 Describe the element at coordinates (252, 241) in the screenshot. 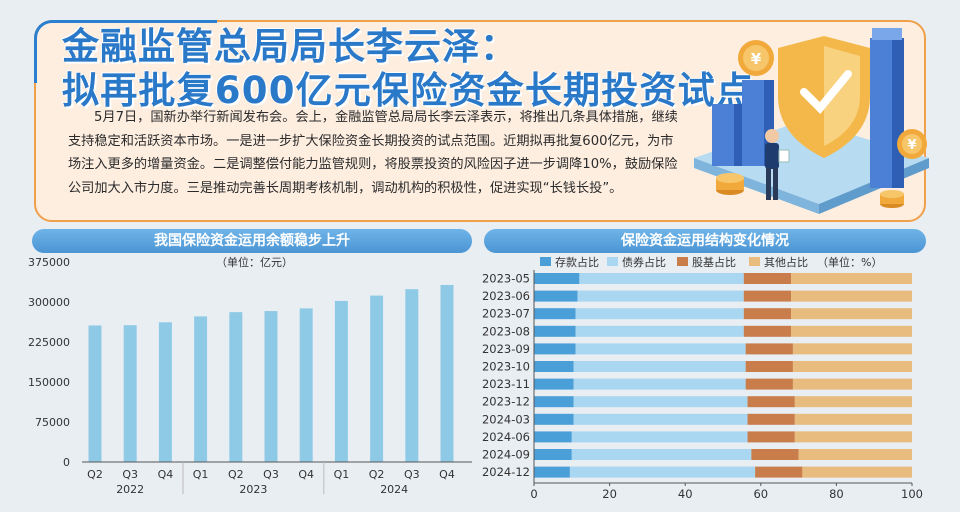

I see `balance-chart-title: 我国保险资金运用余额稳步上升` at that location.